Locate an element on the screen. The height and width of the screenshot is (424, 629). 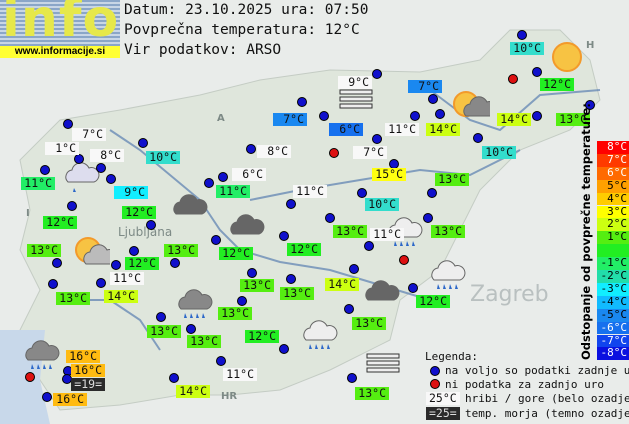
logo-url: www.informacije.si is located at coordinates (60, 52).